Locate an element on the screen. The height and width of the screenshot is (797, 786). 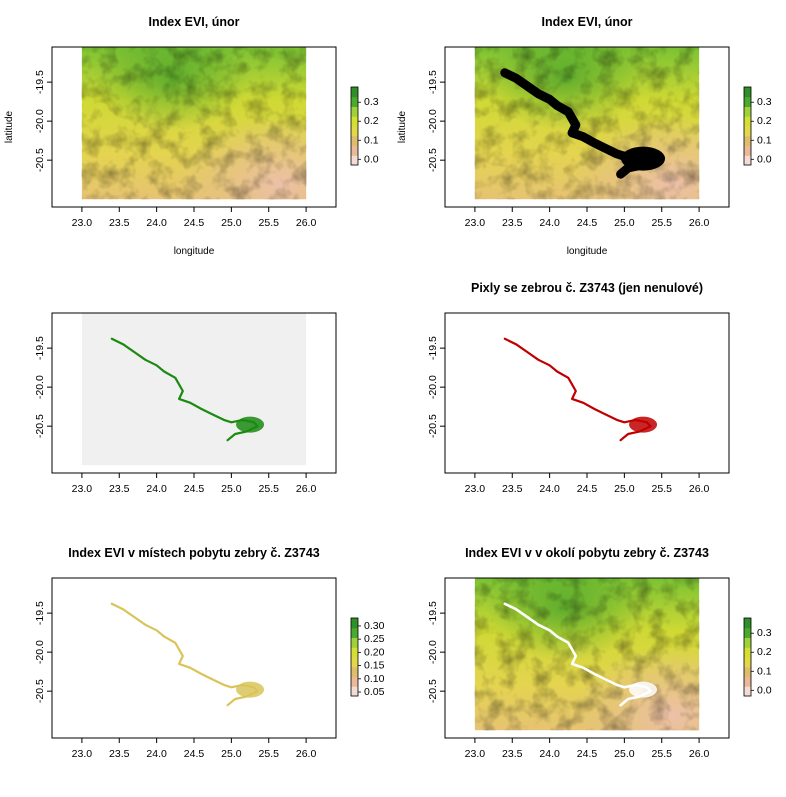
colorbar: 0.300.250.20 0.150.100.05 is located at coordinates (367, 657).